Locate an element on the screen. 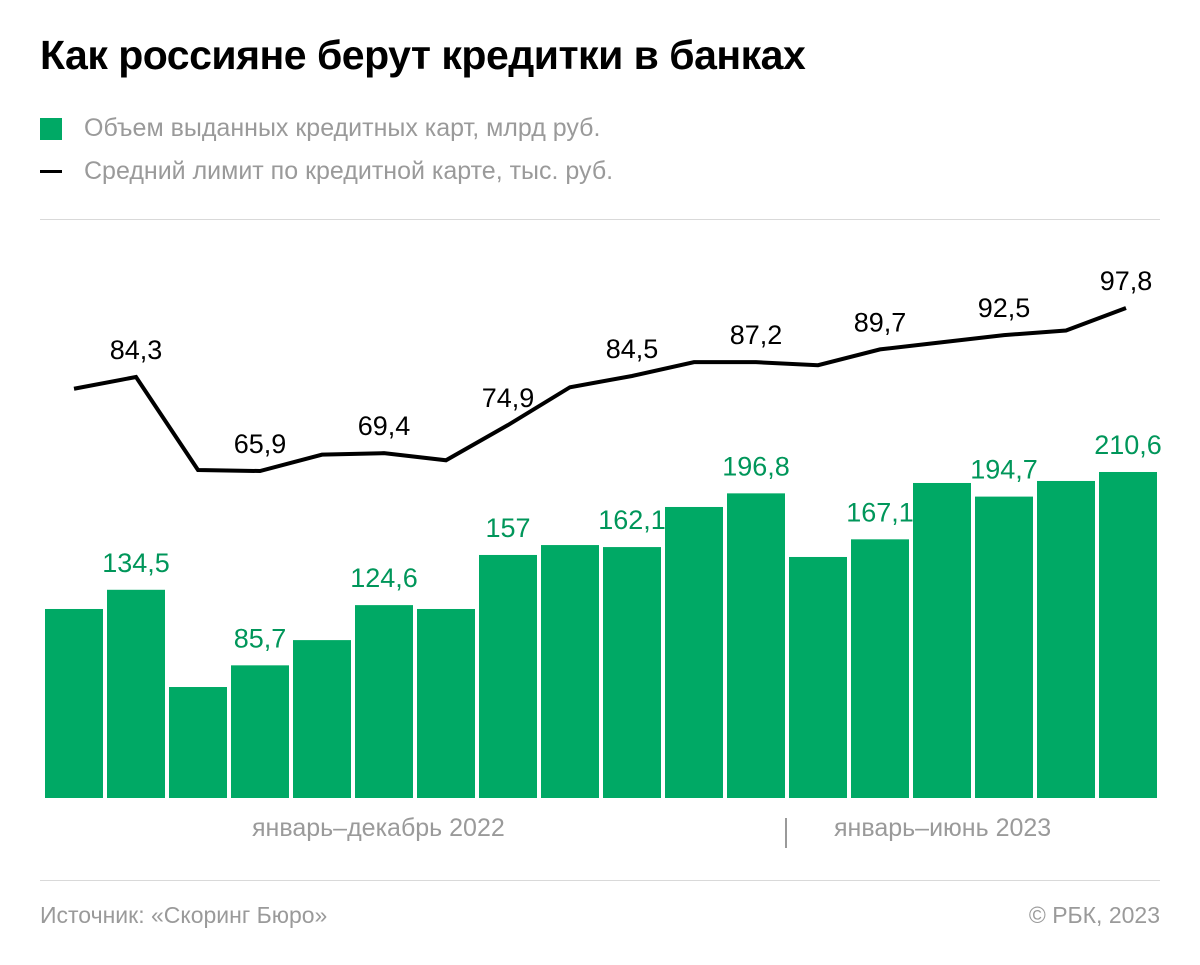 The width and height of the screenshot is (1200, 965). bar-data-label: 210,6 is located at coordinates (1128, 445).